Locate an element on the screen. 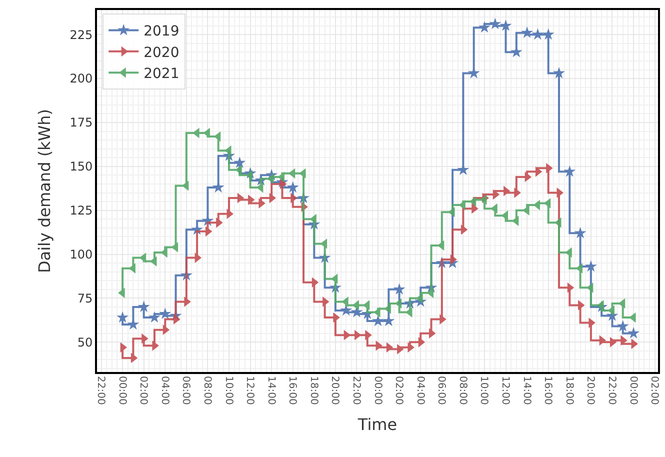 This screenshot has width=665, height=457. y-tick-label: 200 is located at coordinates (81, 79).